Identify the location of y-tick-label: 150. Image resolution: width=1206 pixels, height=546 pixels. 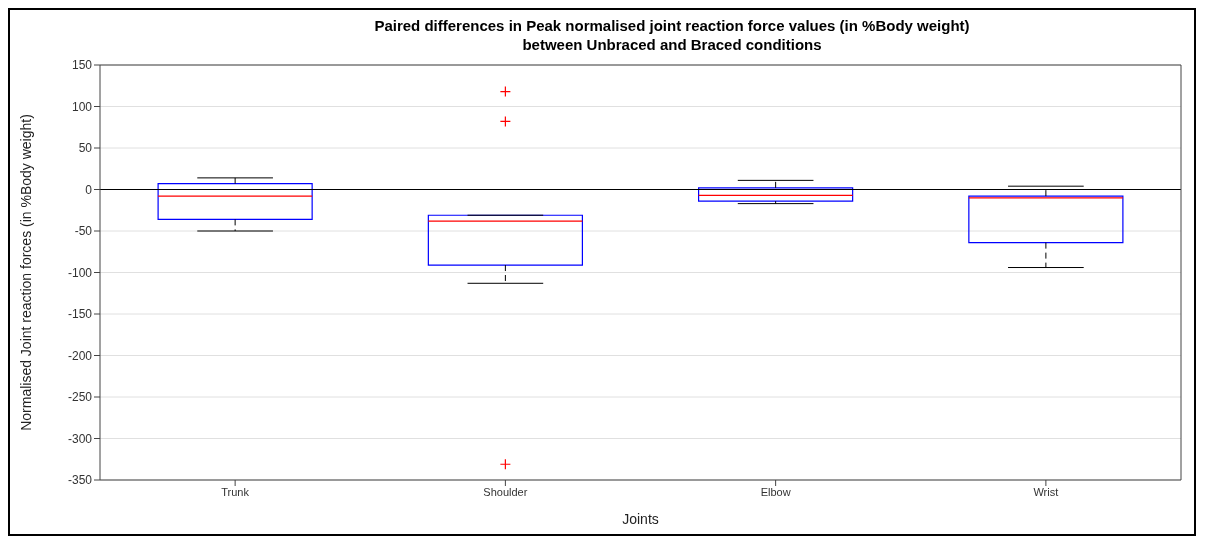
(82, 65).